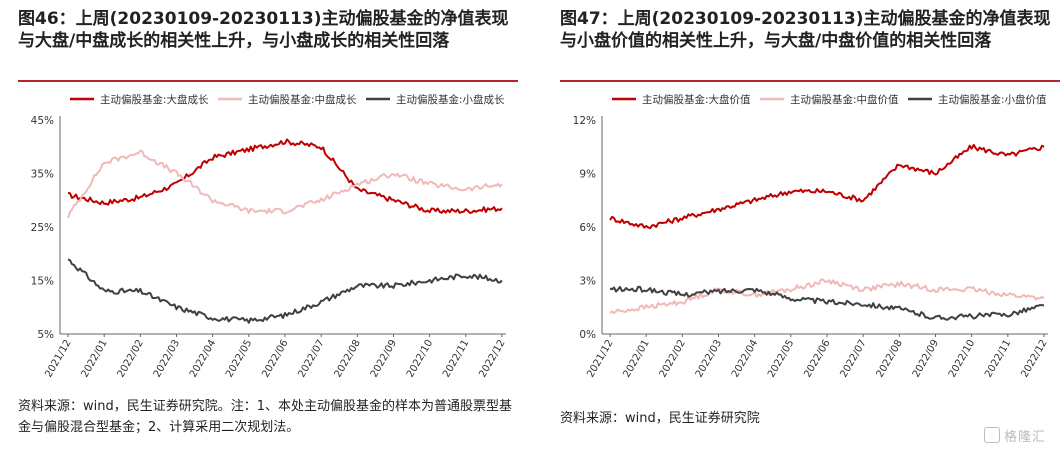 This screenshot has height=459, width=1060. Describe the element at coordinates (587, 282) in the screenshot. I see `y-tick-label: 3%` at that location.